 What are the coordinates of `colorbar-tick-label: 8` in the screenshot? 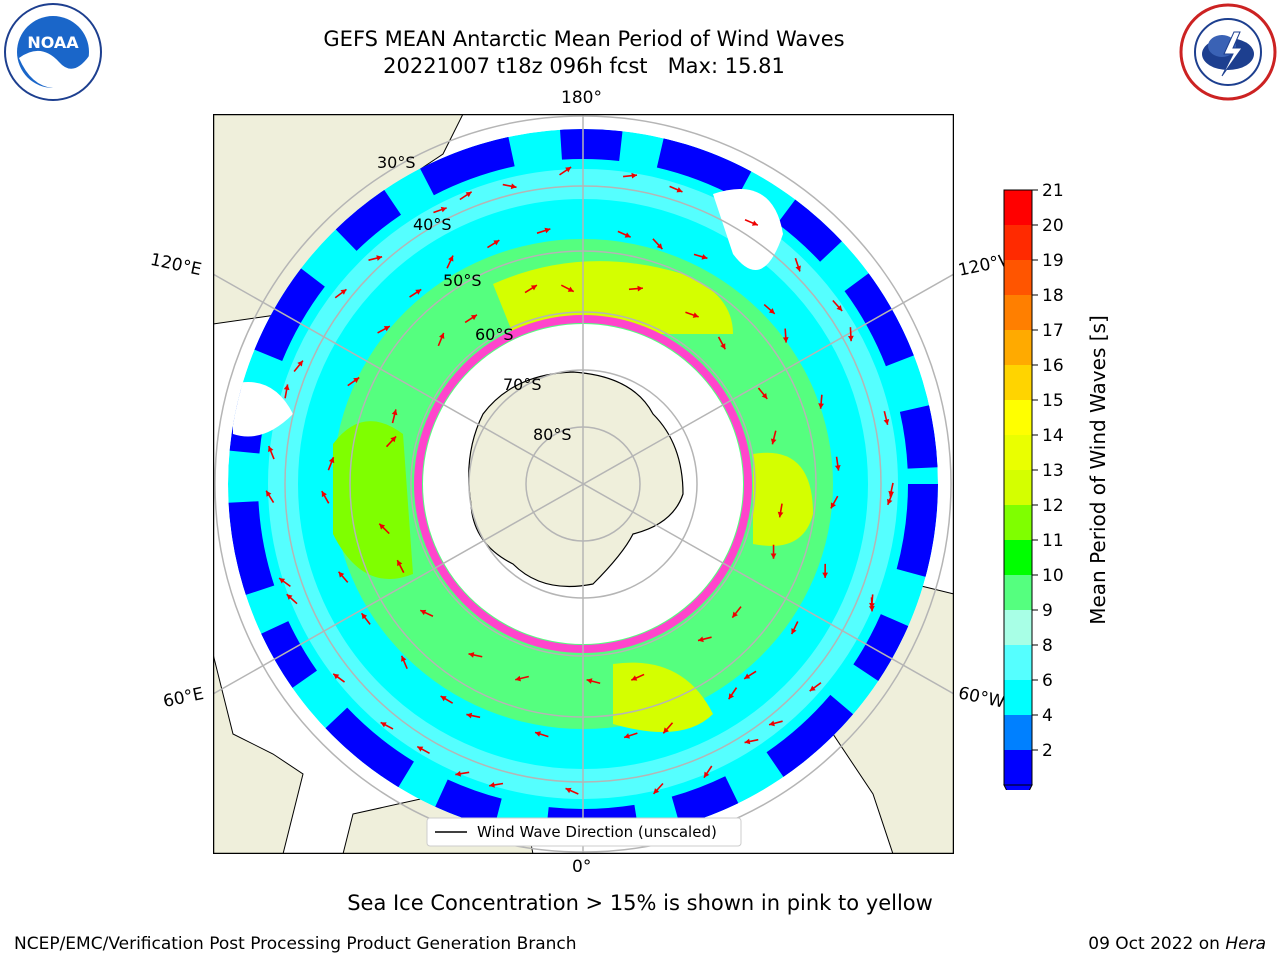 It's located at (1047, 646).